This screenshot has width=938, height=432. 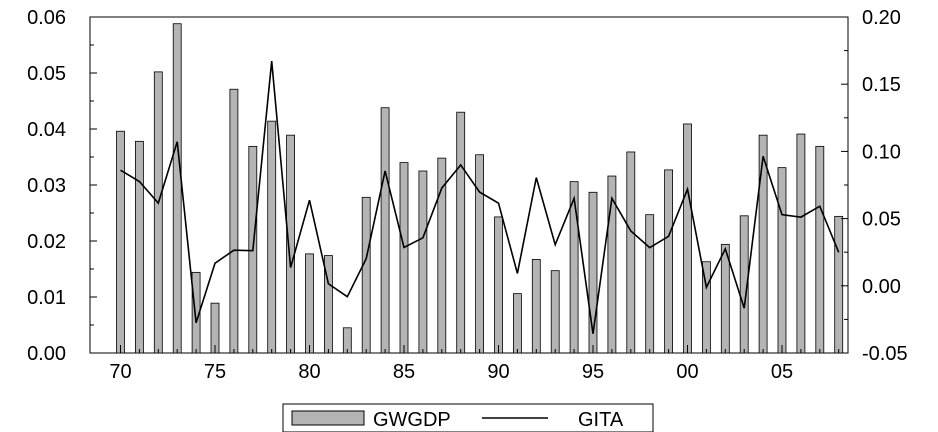 I want to click on left-y-axis: 0.00 0.01 0.02 0.03 0.04 0.05 0.06, so click(x=62, y=186).